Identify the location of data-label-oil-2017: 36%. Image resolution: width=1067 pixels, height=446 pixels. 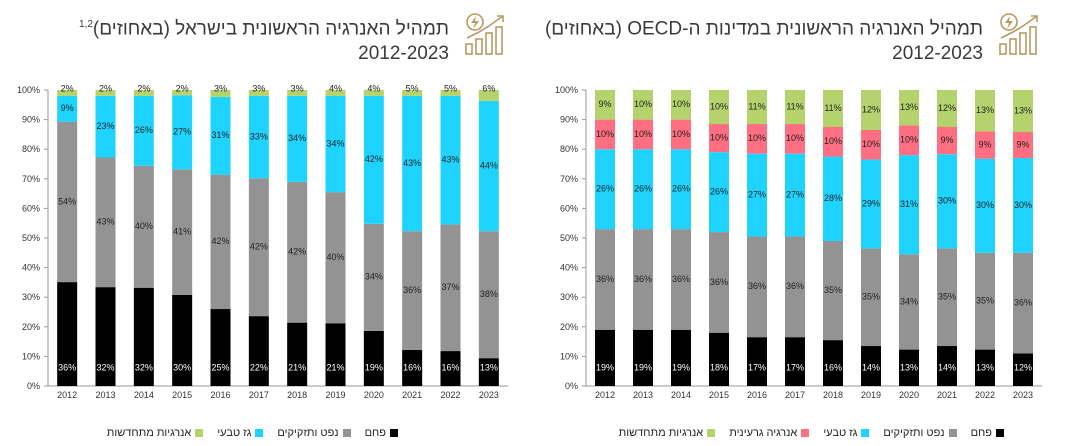
(795, 286).